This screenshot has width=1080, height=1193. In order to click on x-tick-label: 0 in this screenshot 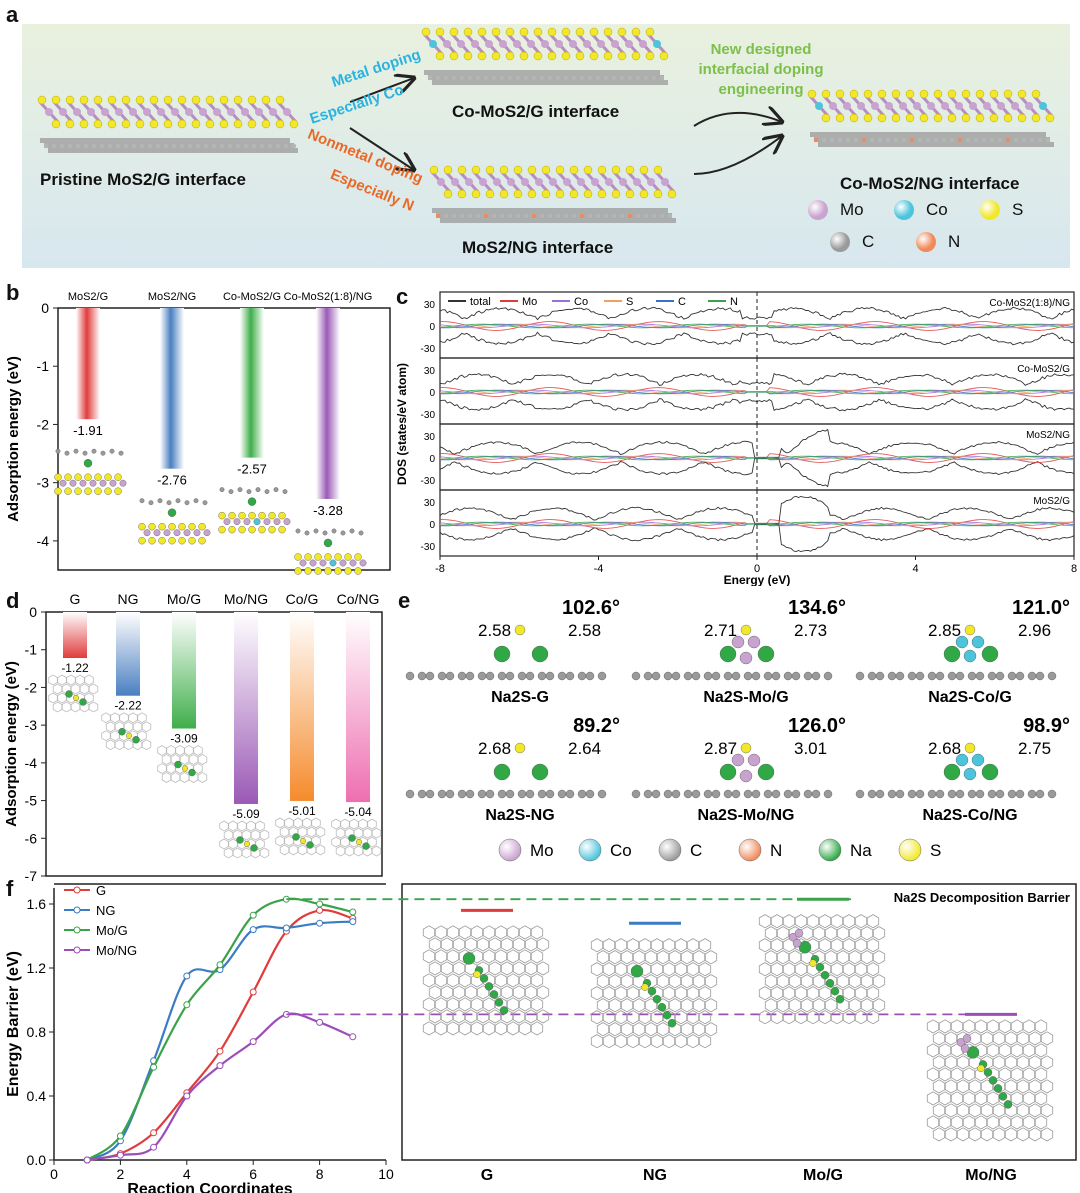, I will do `click(54, 1174)`.